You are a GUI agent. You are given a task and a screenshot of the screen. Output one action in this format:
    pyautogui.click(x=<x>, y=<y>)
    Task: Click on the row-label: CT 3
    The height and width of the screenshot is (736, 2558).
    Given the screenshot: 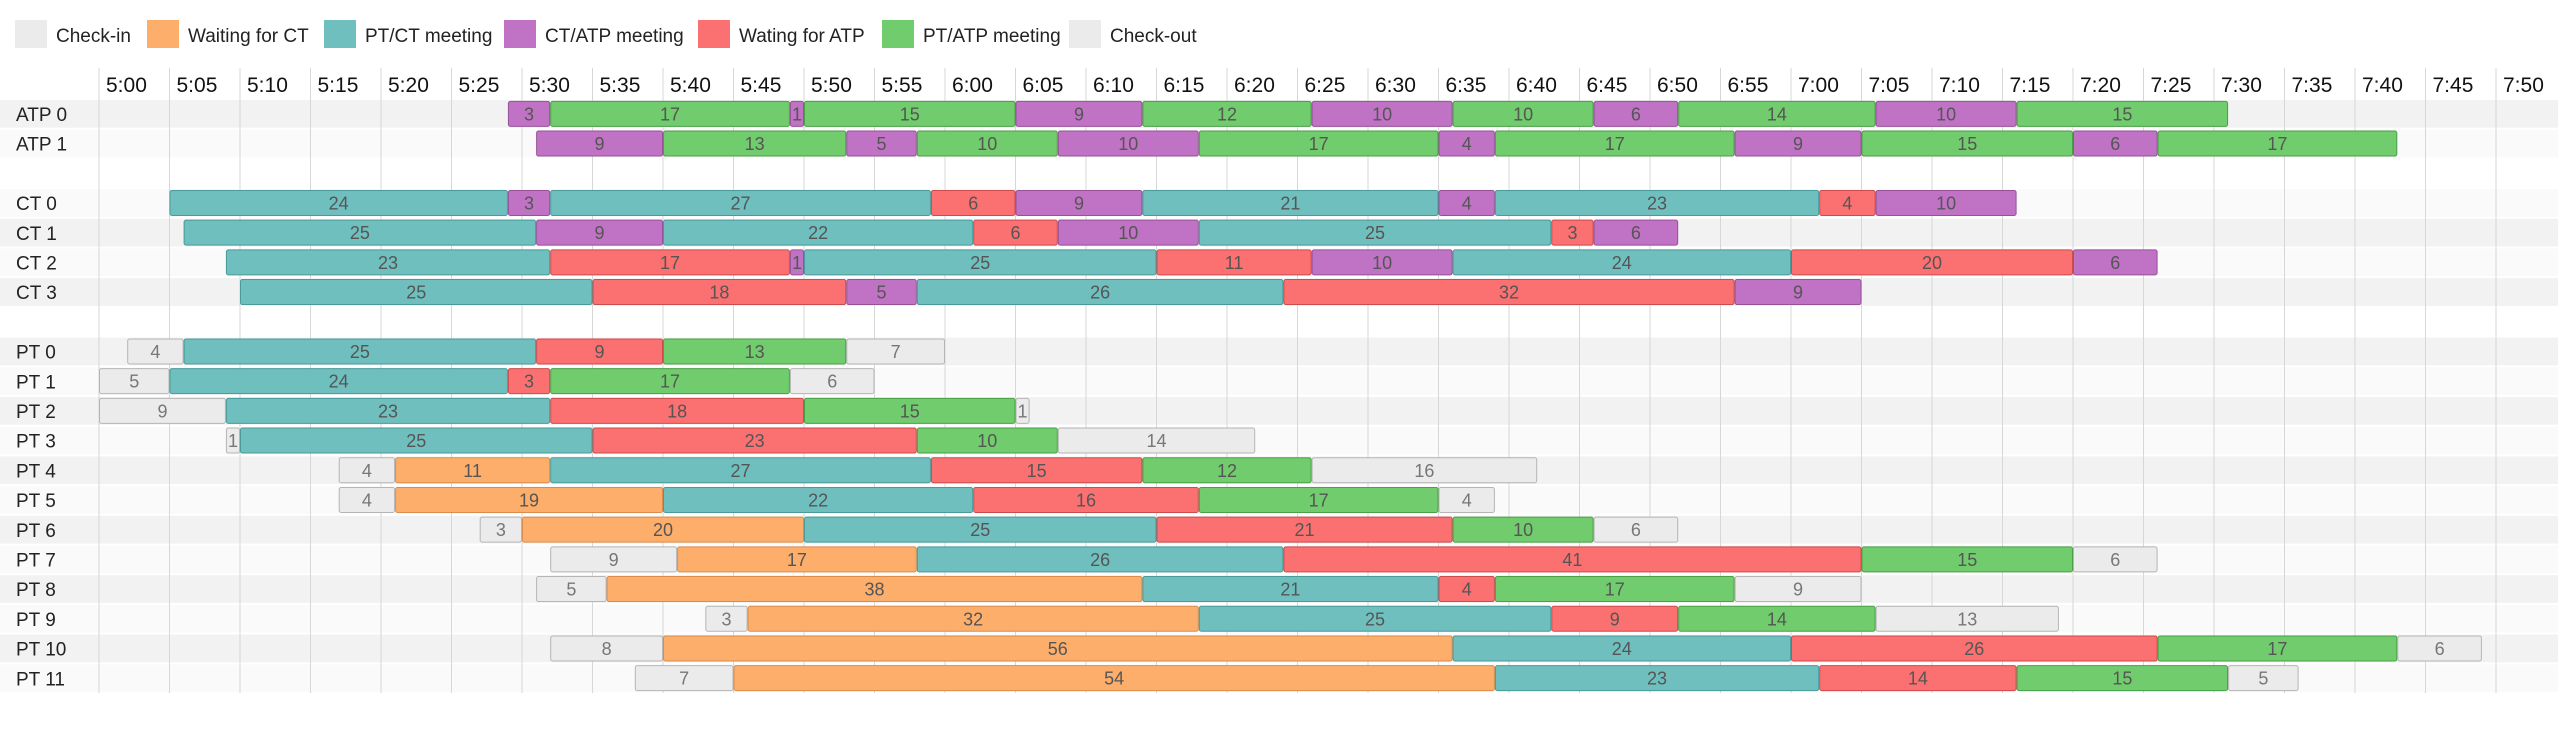 What is the action you would take?
    pyautogui.click(x=36, y=293)
    